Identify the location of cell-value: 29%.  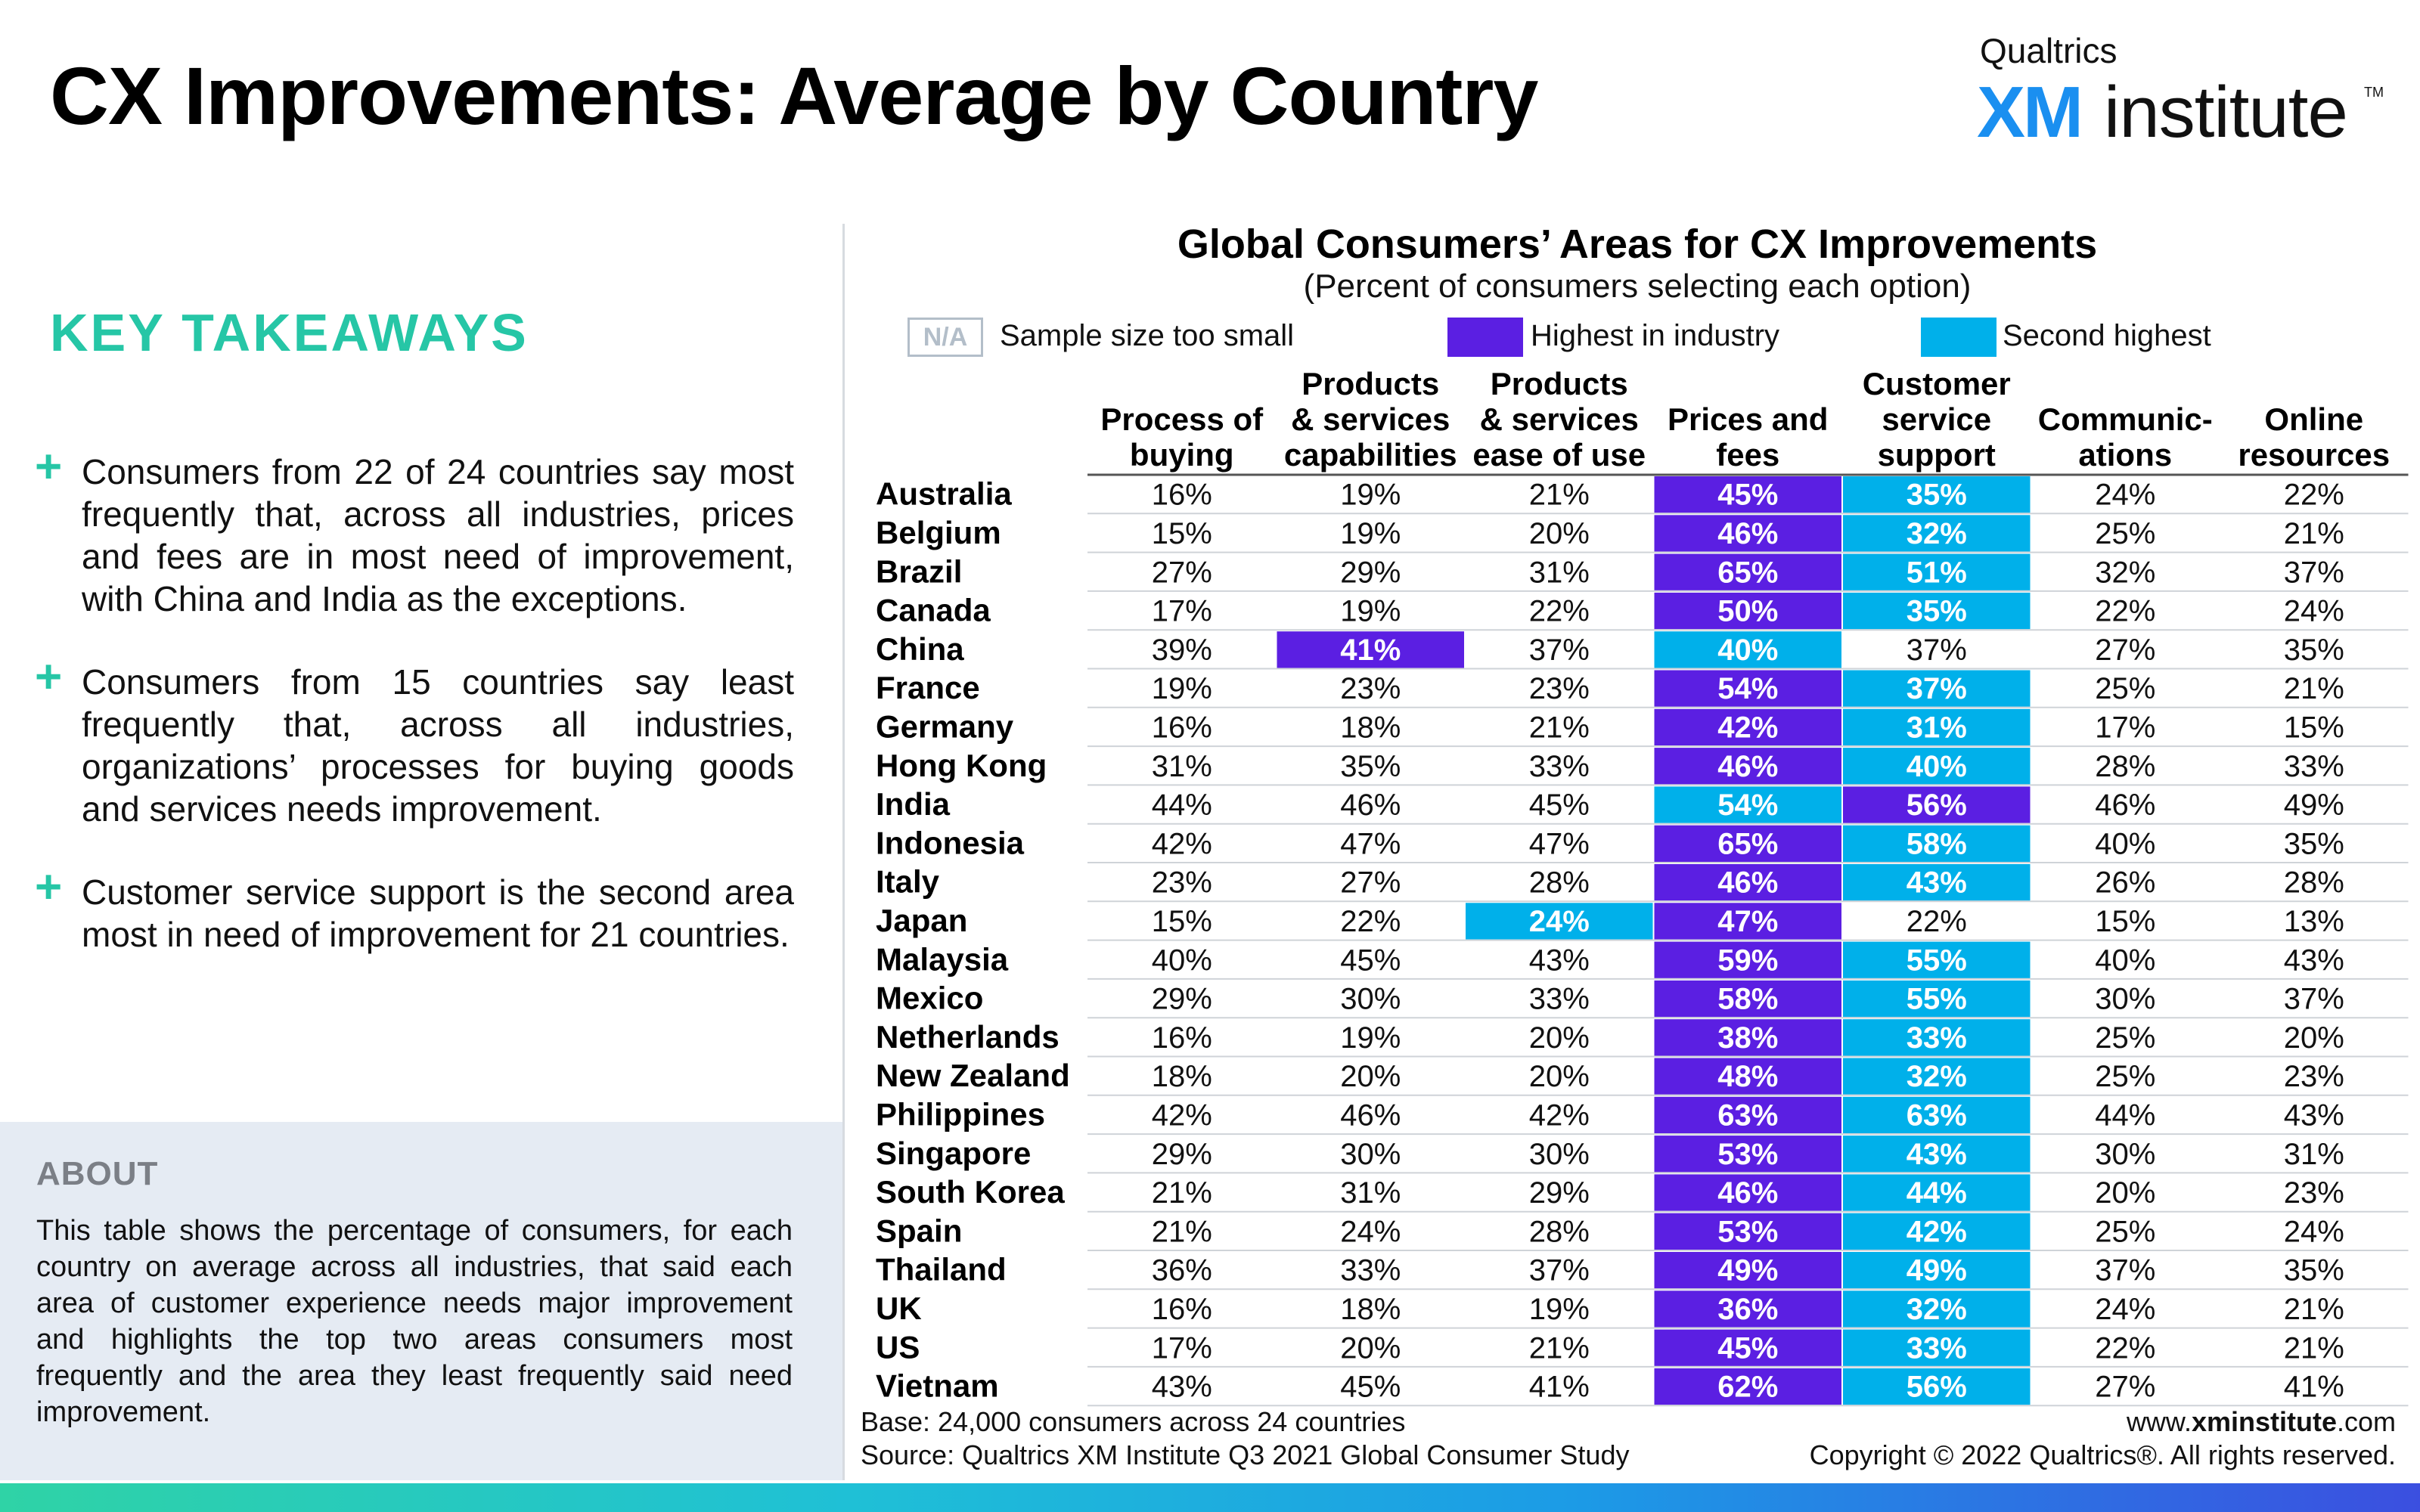
(1559, 1193).